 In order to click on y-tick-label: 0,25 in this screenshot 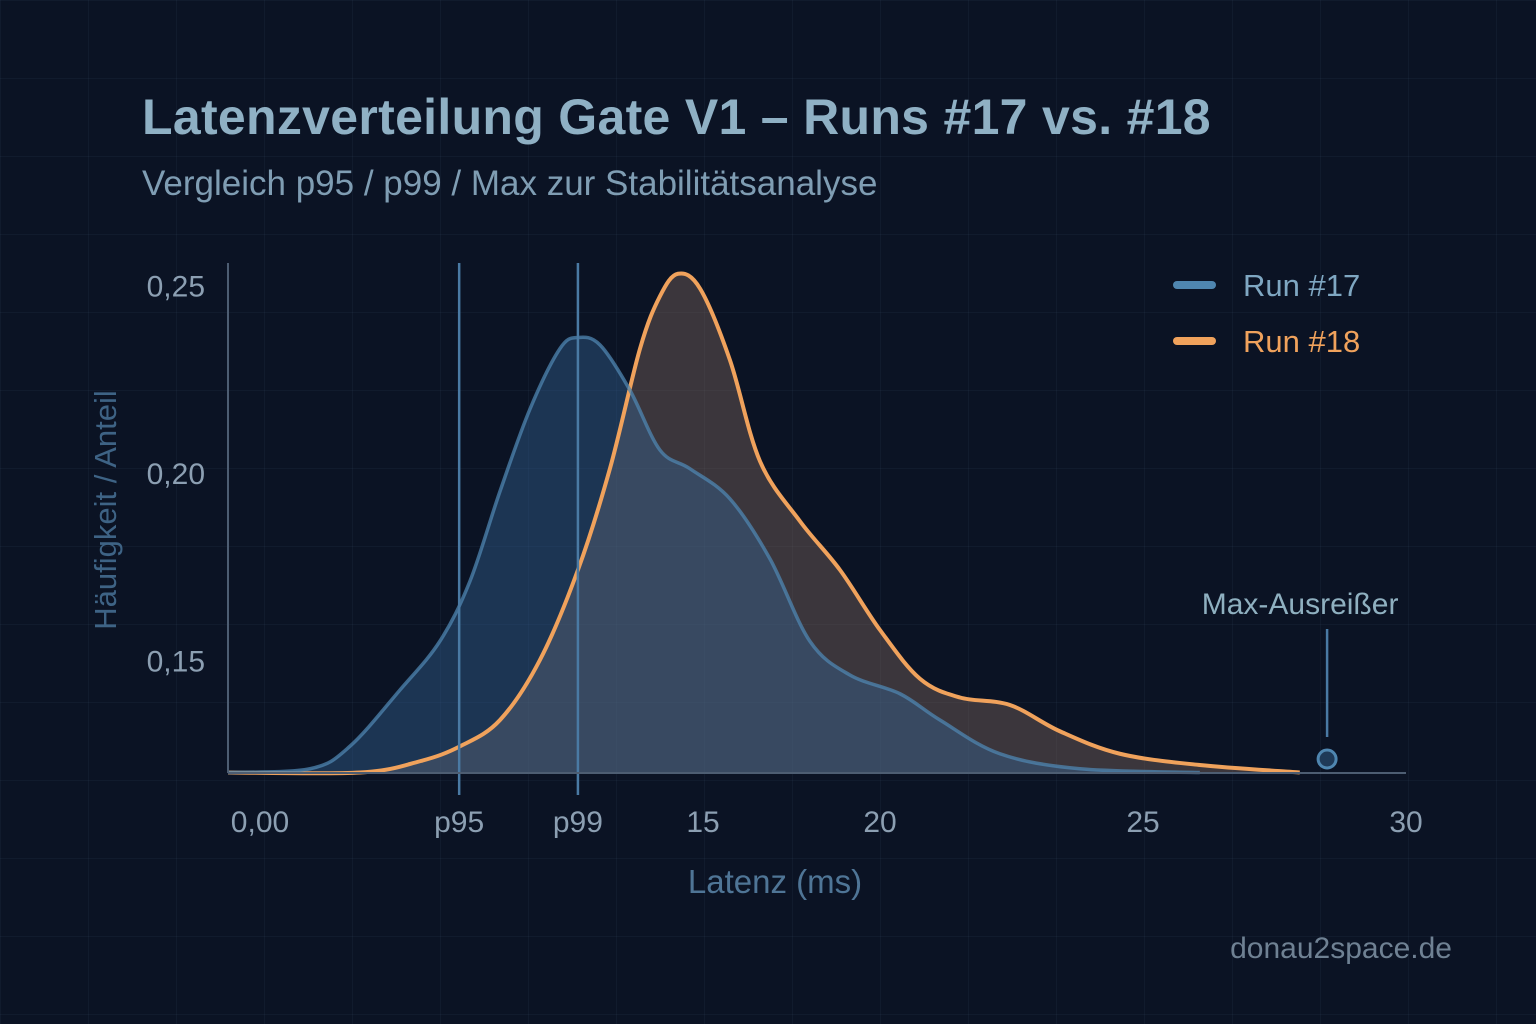, I will do `click(176, 287)`.